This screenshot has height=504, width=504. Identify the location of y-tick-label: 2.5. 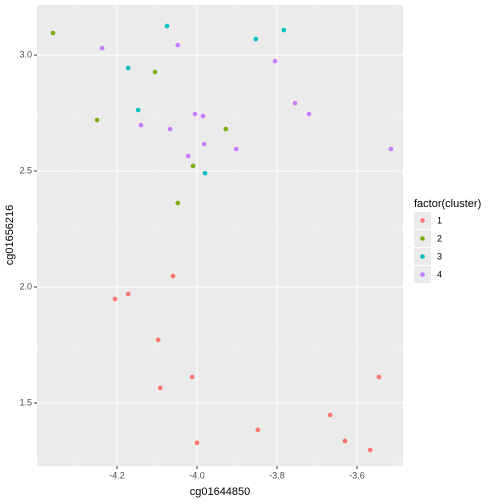
(25, 170).